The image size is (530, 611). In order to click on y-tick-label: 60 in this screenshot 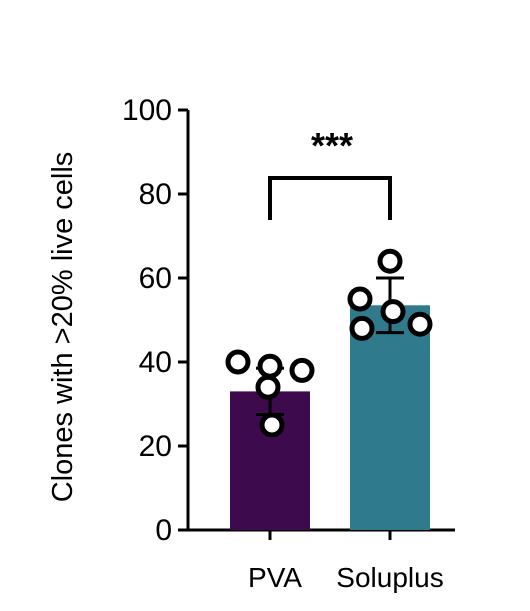, I will do `click(155, 278)`.